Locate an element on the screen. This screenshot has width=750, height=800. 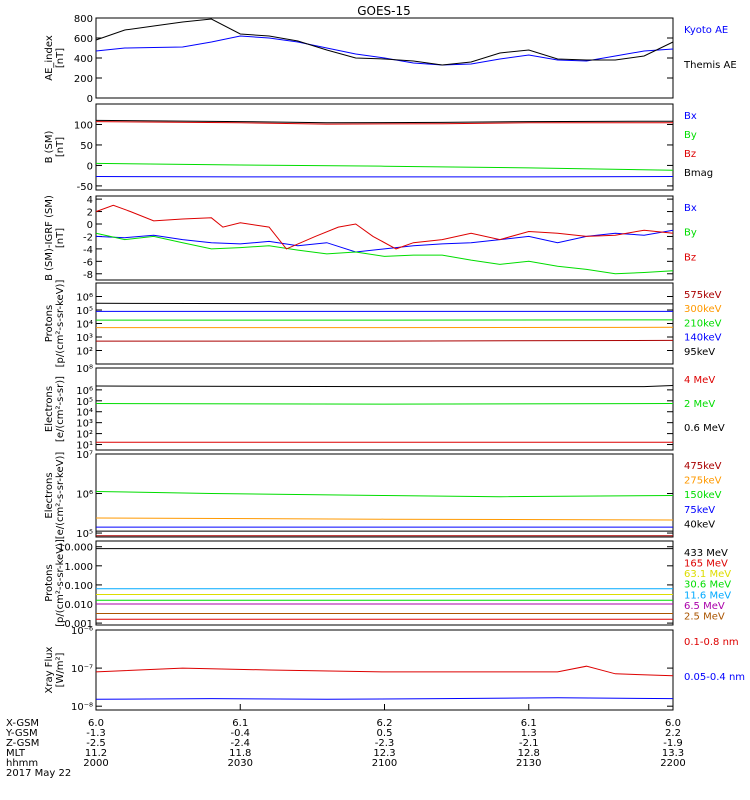
series-line-0.6-MeV is located at coordinates (384, 386).